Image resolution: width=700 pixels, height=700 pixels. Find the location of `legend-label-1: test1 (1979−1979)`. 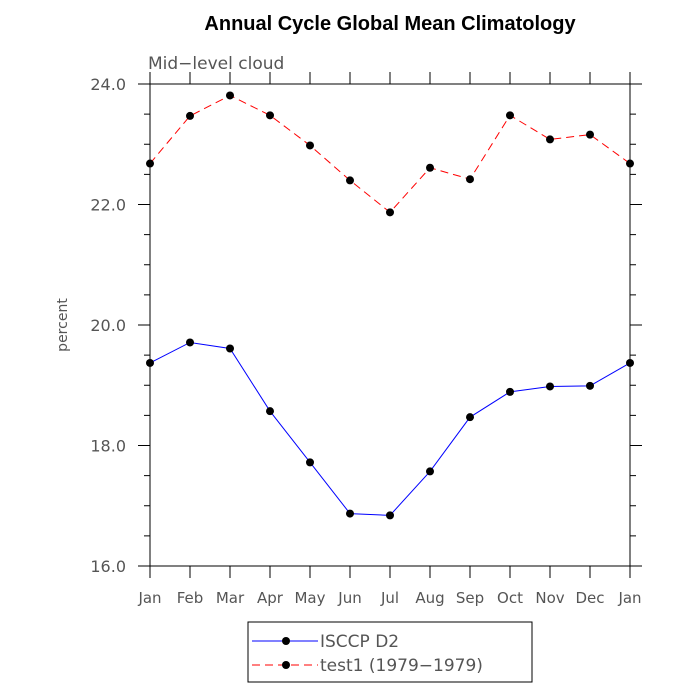

legend-label-1: test1 (1979−1979) is located at coordinates (401, 666).